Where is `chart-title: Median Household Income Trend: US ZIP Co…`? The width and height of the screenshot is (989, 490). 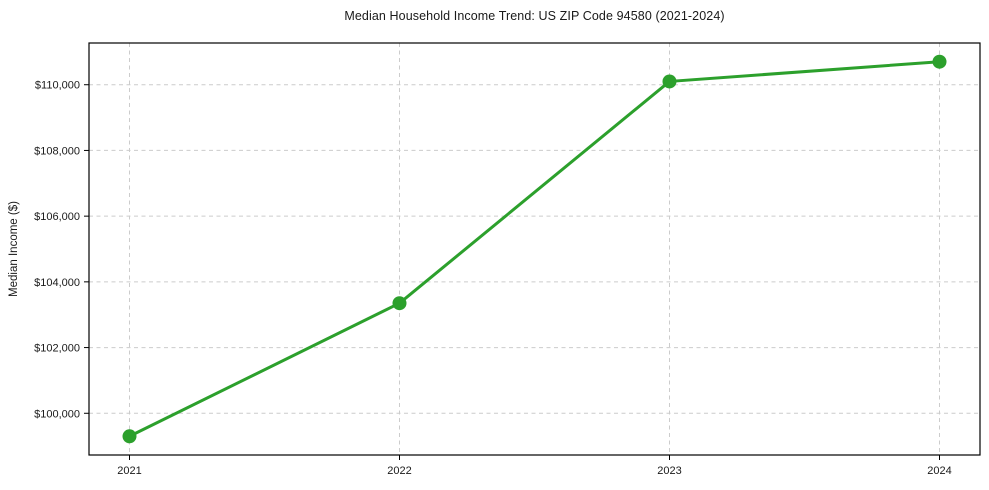 chart-title: Median Household Income Trend: US ZIP Co… is located at coordinates (534, 16).